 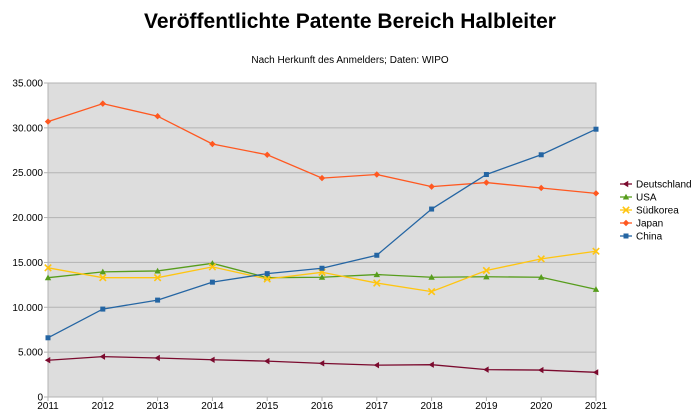 What do you see at coordinates (350, 60) in the screenshot?
I see `chart-subtitle: Nach Herkunft des Anmelders; Daten: WIPO` at bounding box center [350, 60].